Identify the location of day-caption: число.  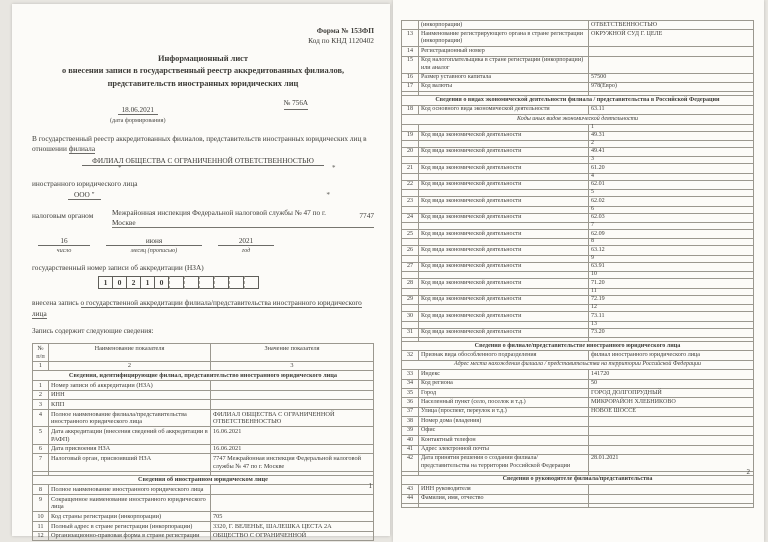
(64, 251).